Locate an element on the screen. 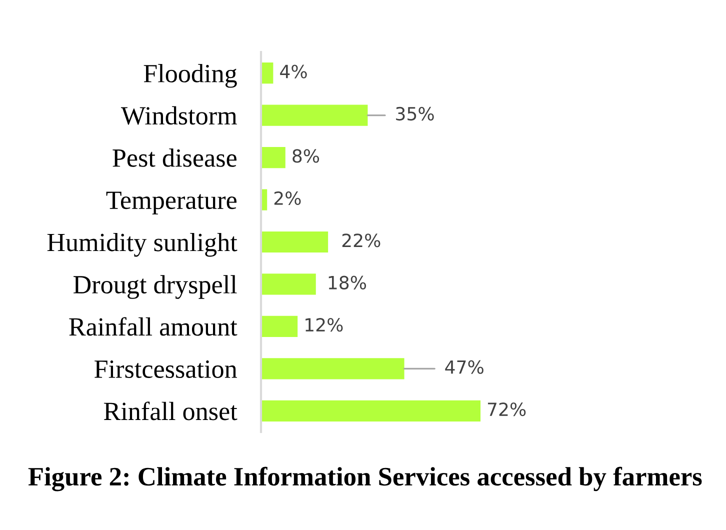 The width and height of the screenshot is (726, 530). data-label: 22% is located at coordinates (361, 241).